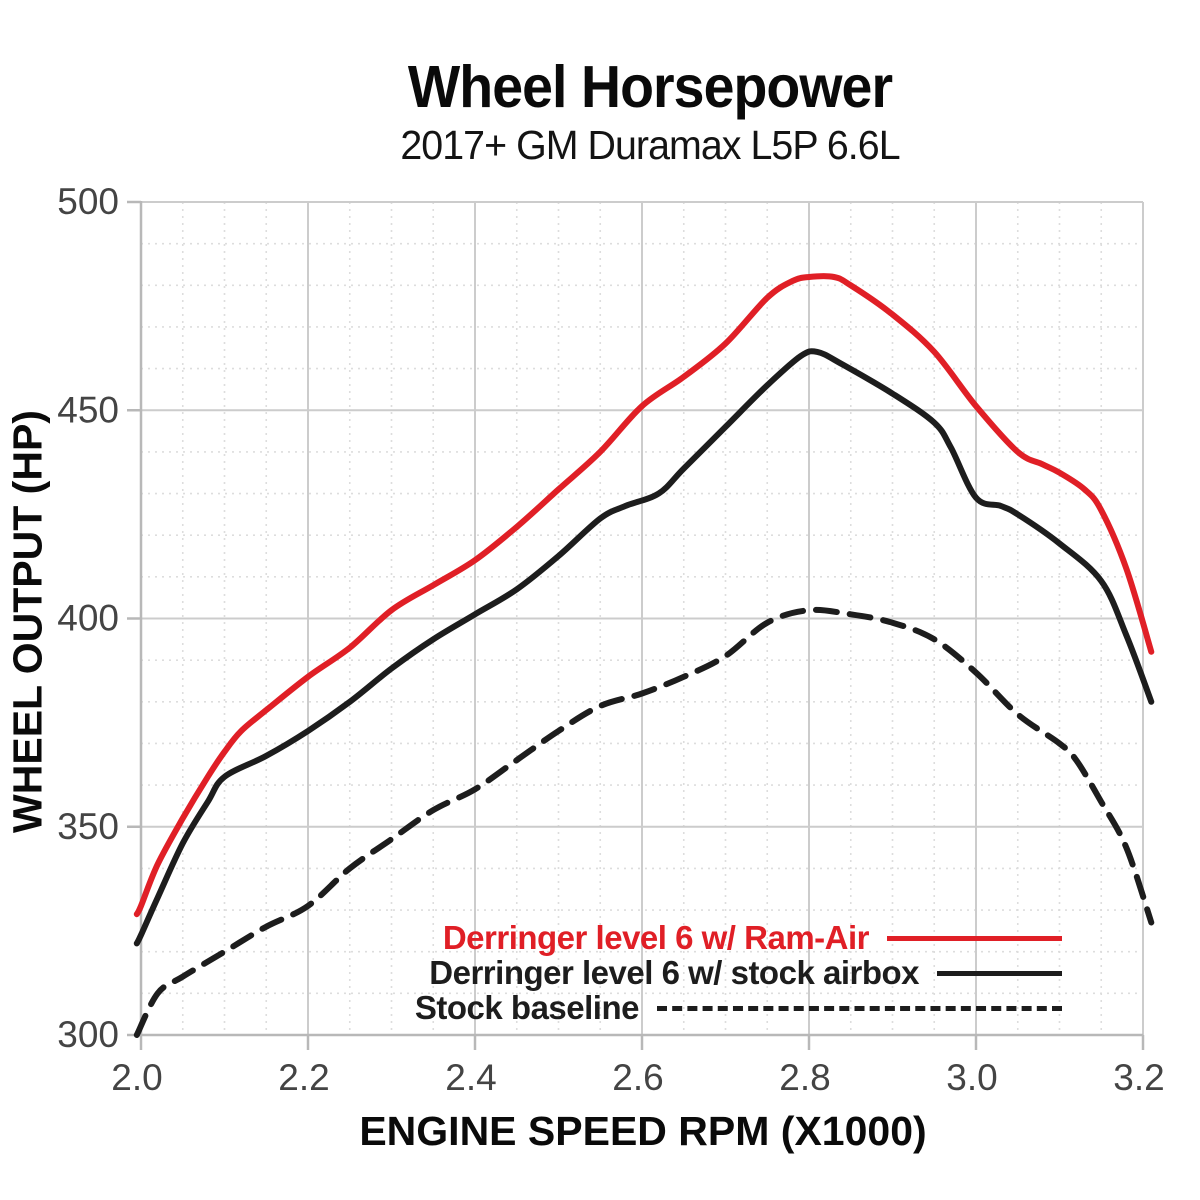 This screenshot has height=1200, width=1200. What do you see at coordinates (88, 618) in the screenshot?
I see `y-tick-label: 400` at bounding box center [88, 618].